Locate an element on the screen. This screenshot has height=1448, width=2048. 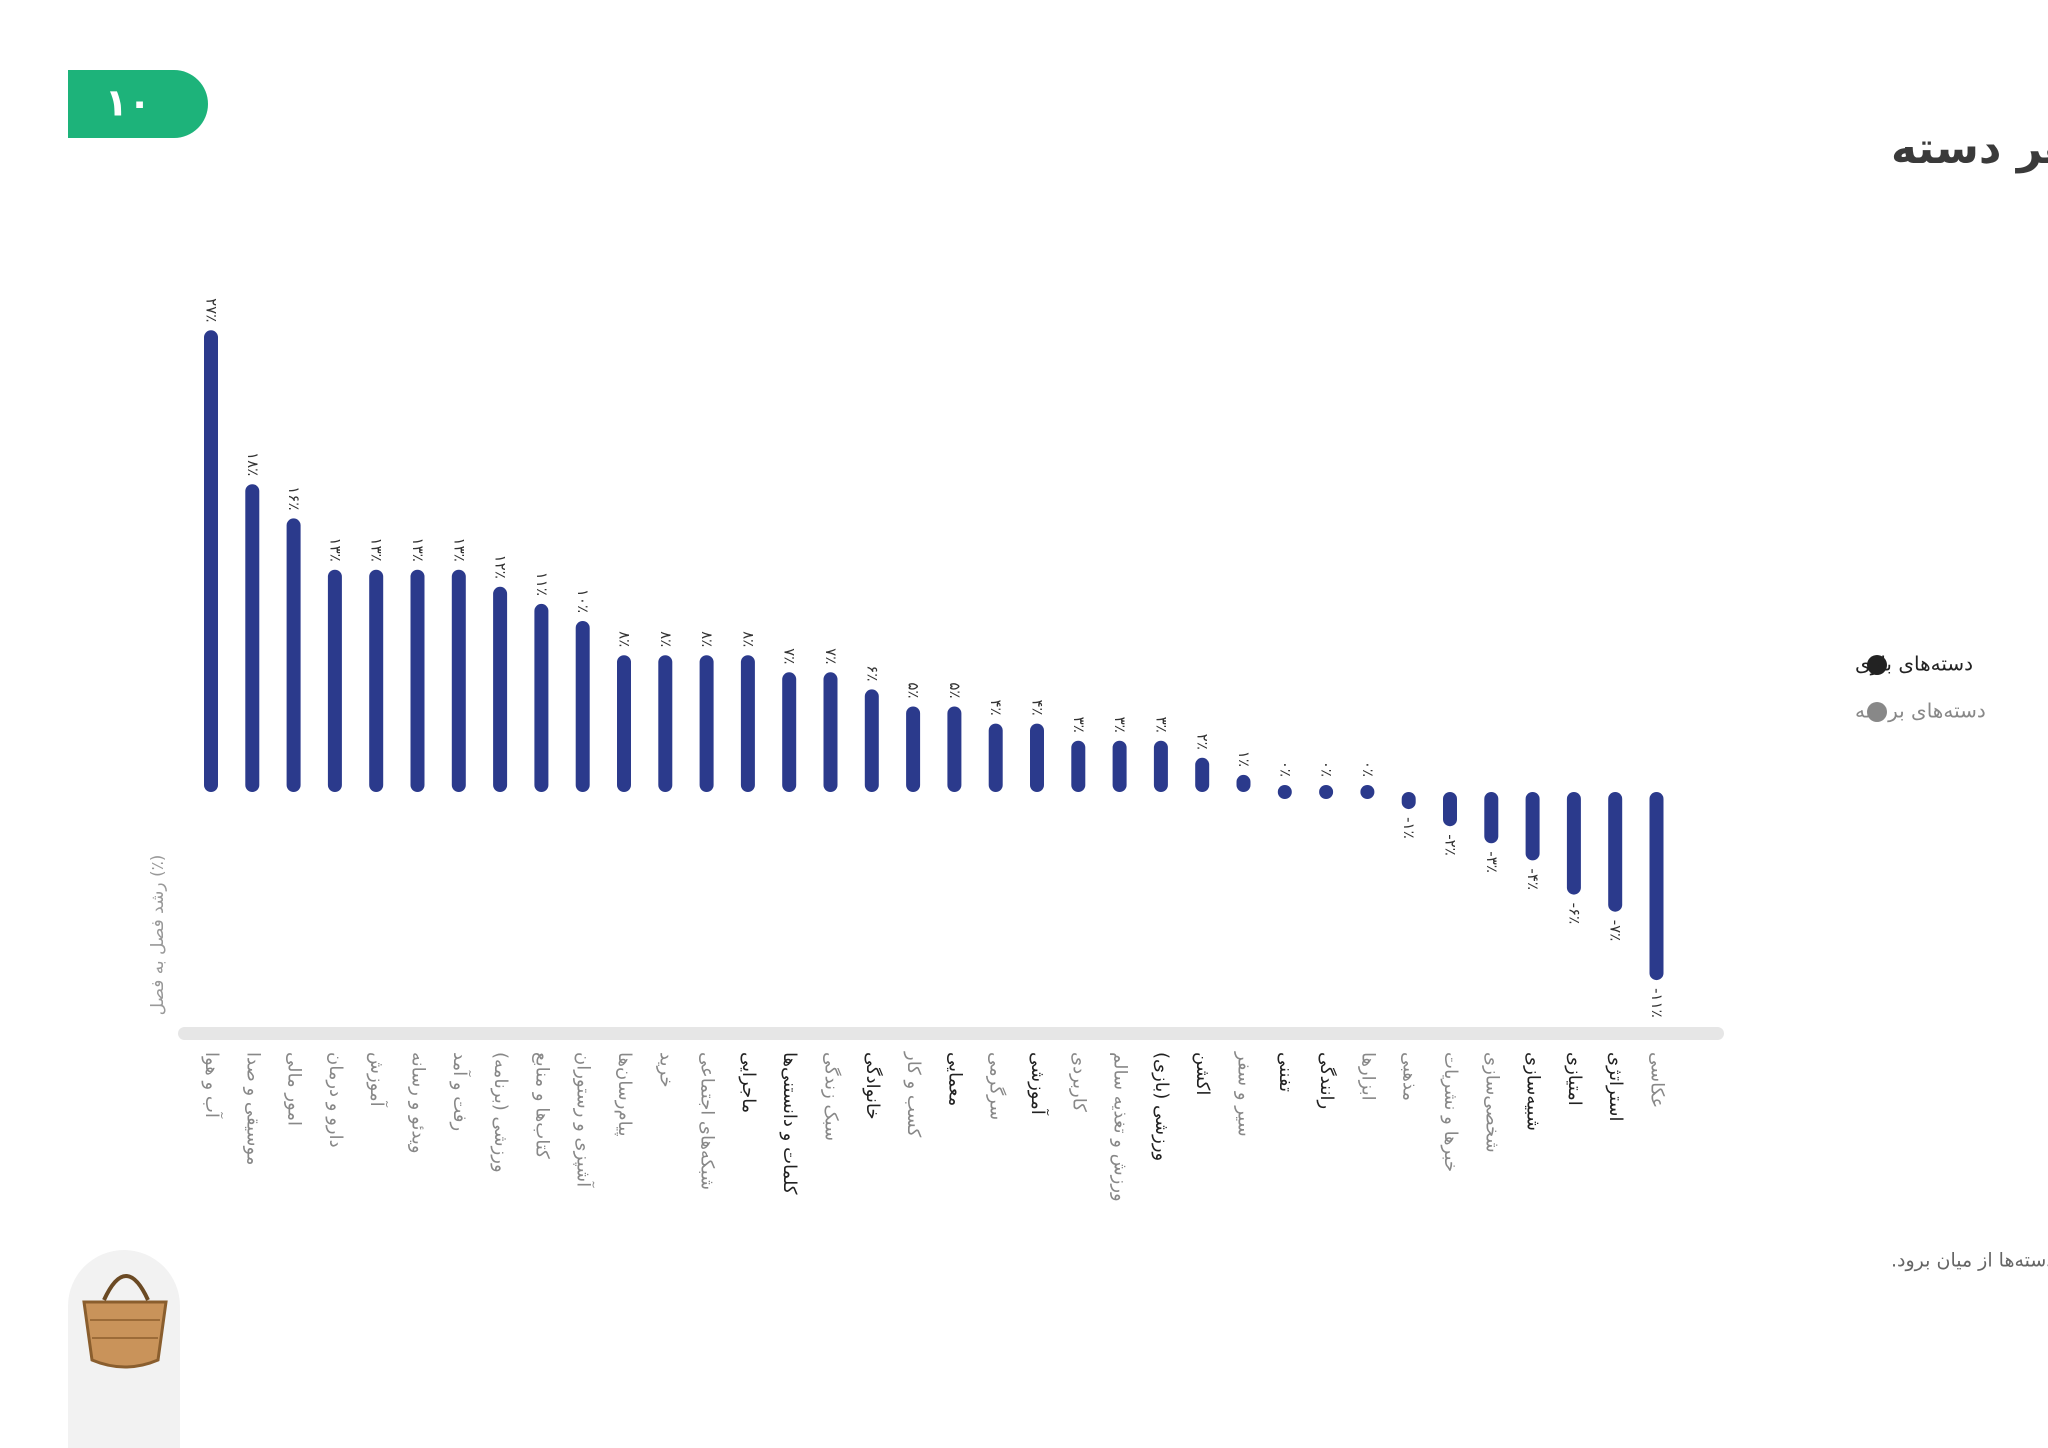
x-tick-label: رفت و آمد is located at coordinates (460, 1091).